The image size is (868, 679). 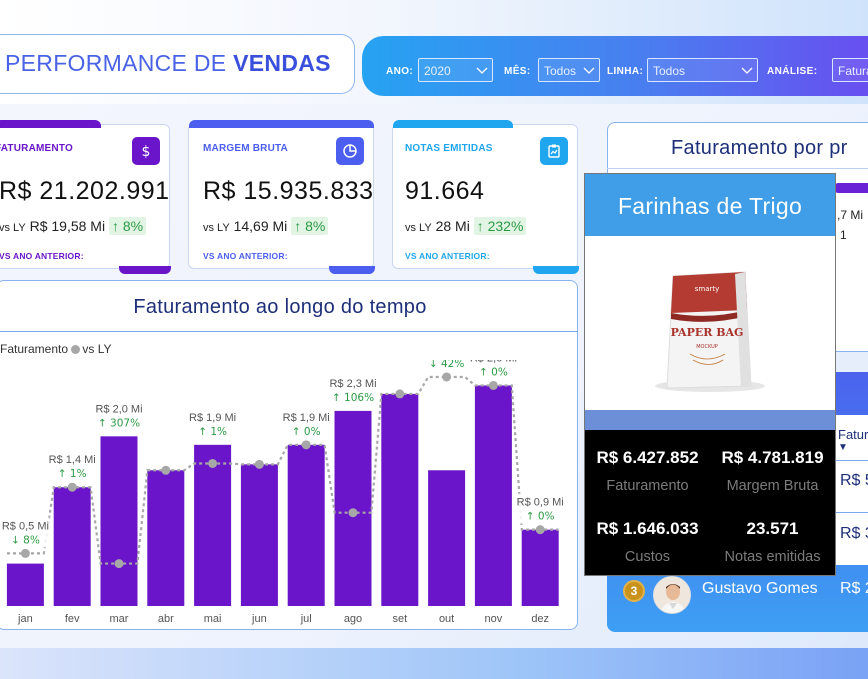 What do you see at coordinates (260, 226) in the screenshot?
I see `kpi-ly-value: 14,69 Mi` at bounding box center [260, 226].